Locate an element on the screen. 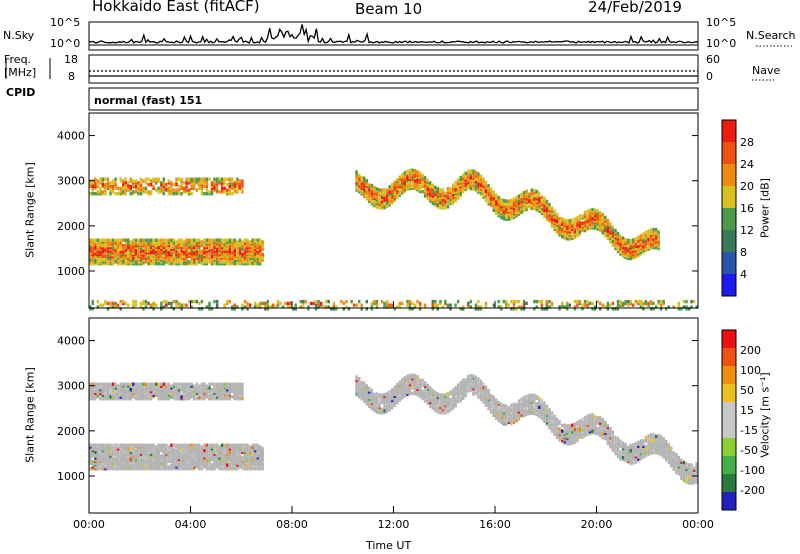 The image size is (800, 554). nave-right-tick-bottom: 0 is located at coordinates (709, 76).